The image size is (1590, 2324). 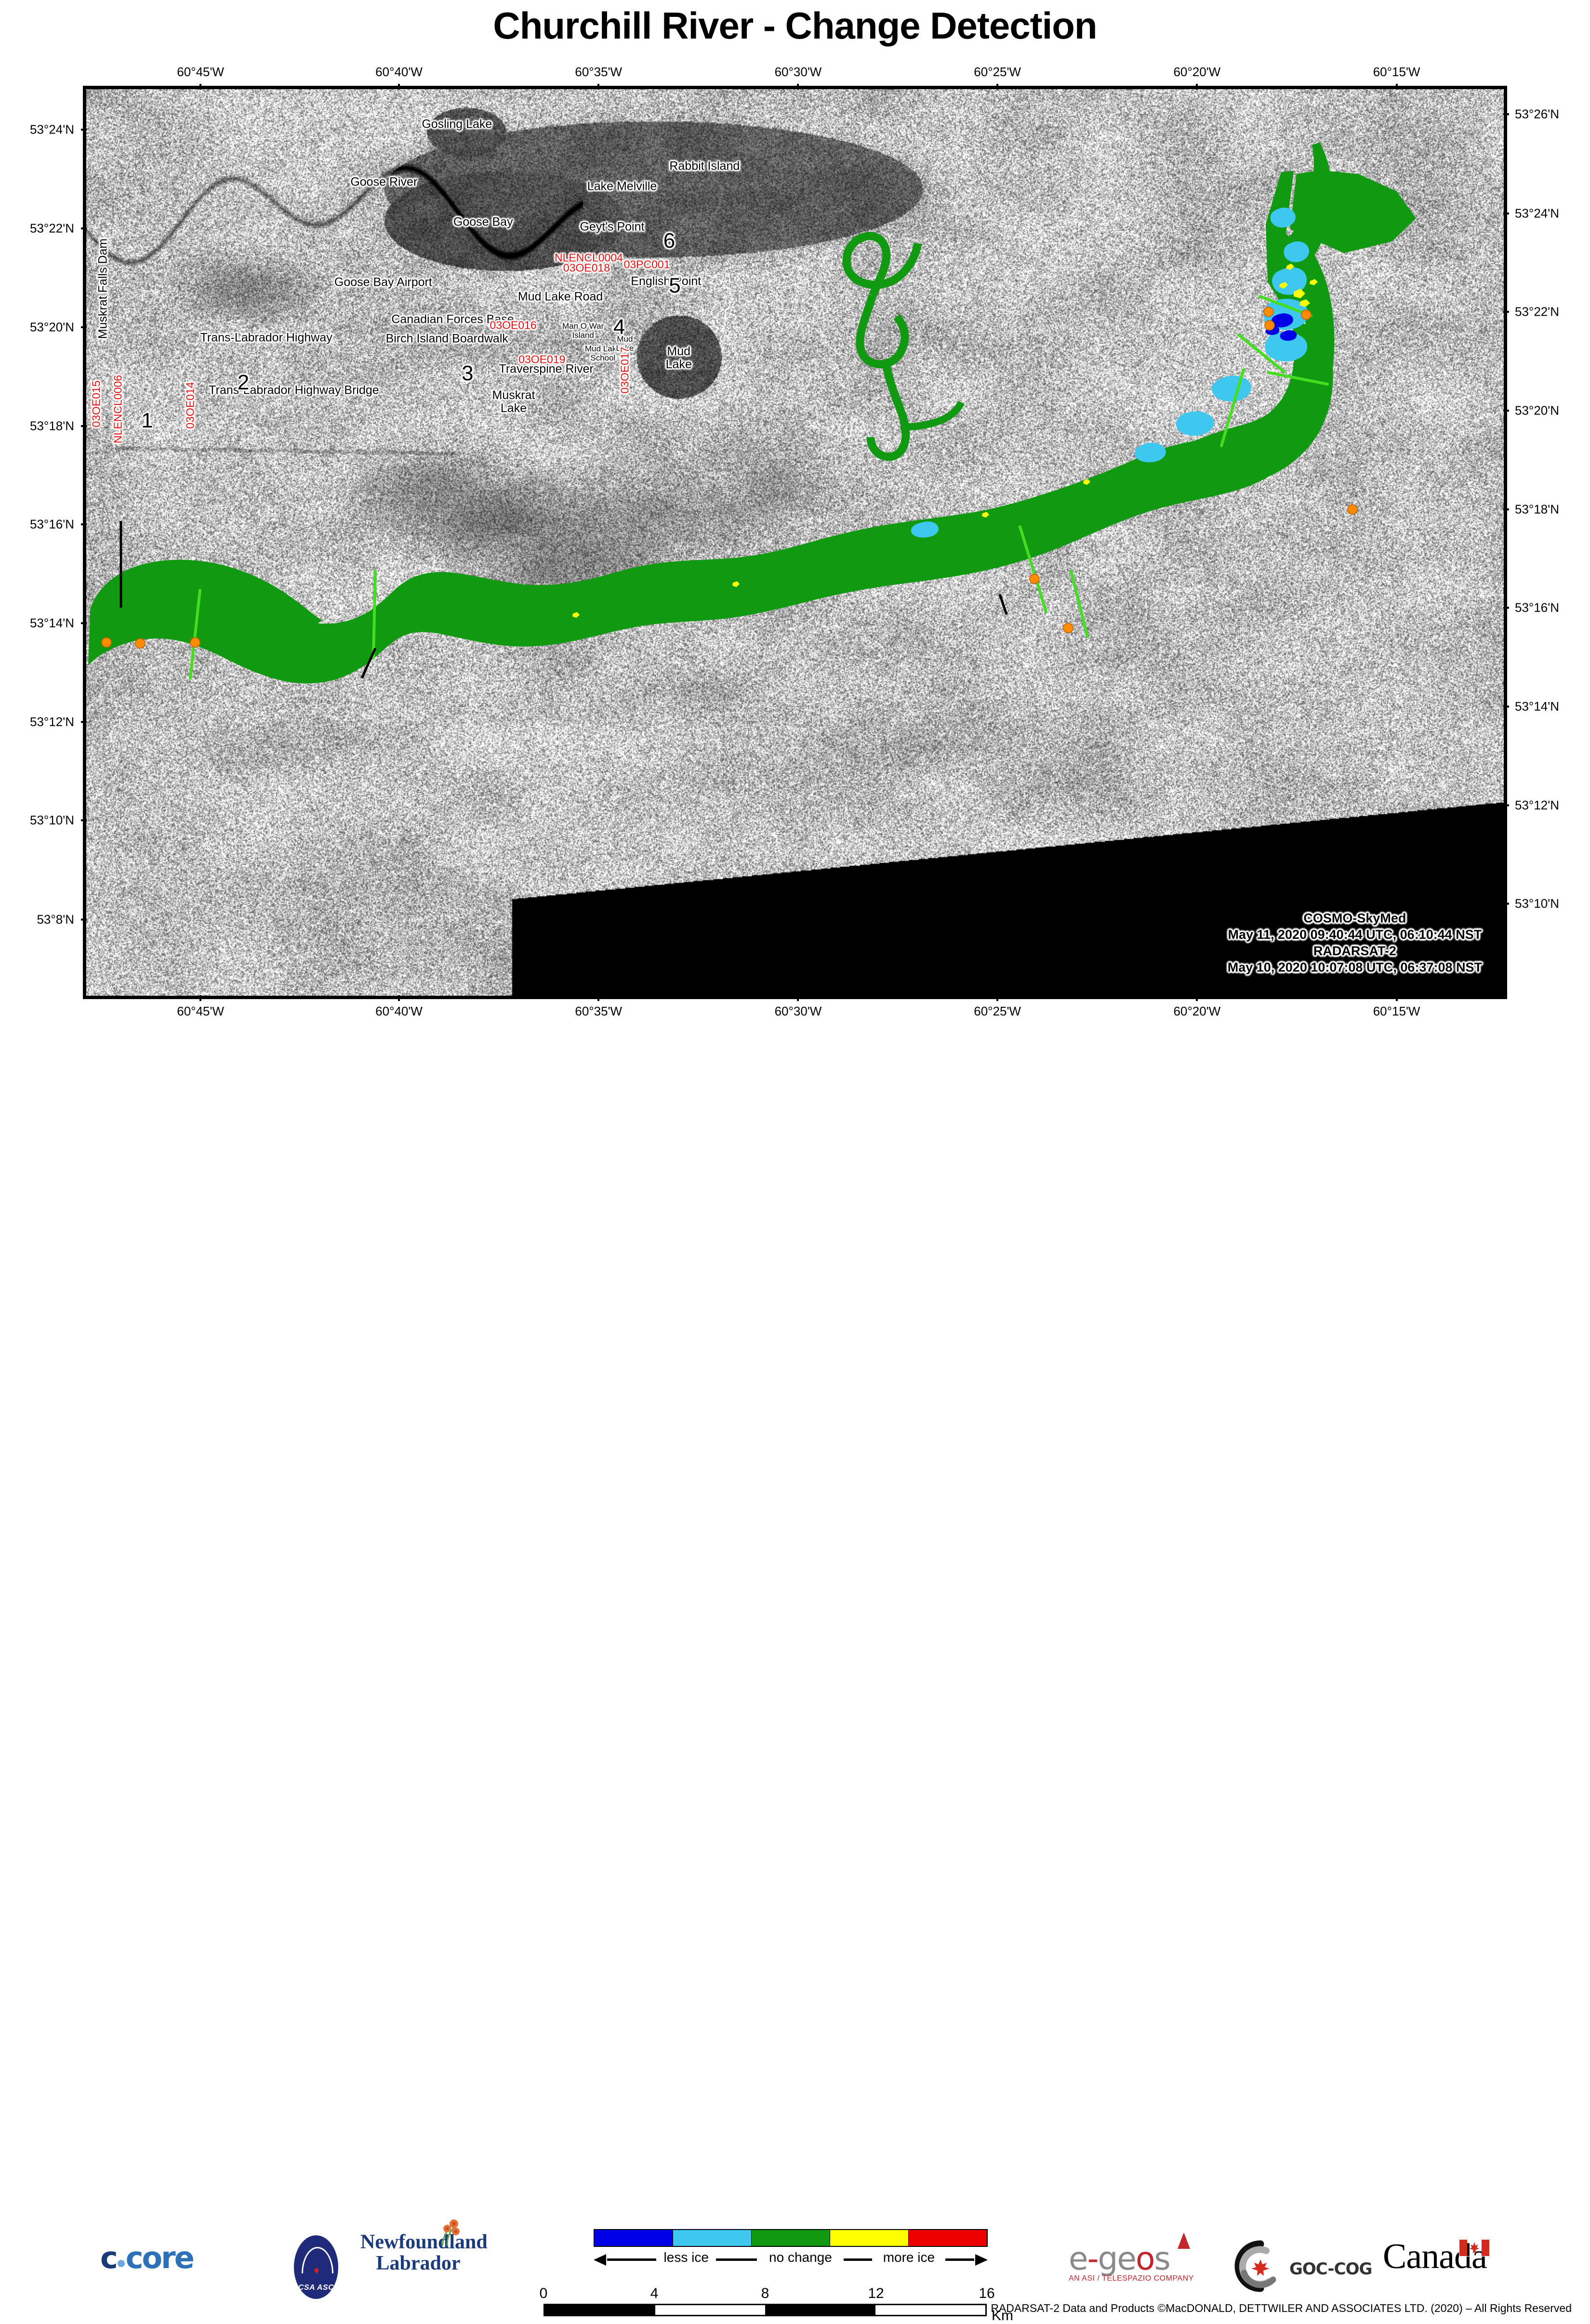 What do you see at coordinates (1396, 72) in the screenshot?
I see `lon-tick-top-60°15'W: 60°15'W` at bounding box center [1396, 72].